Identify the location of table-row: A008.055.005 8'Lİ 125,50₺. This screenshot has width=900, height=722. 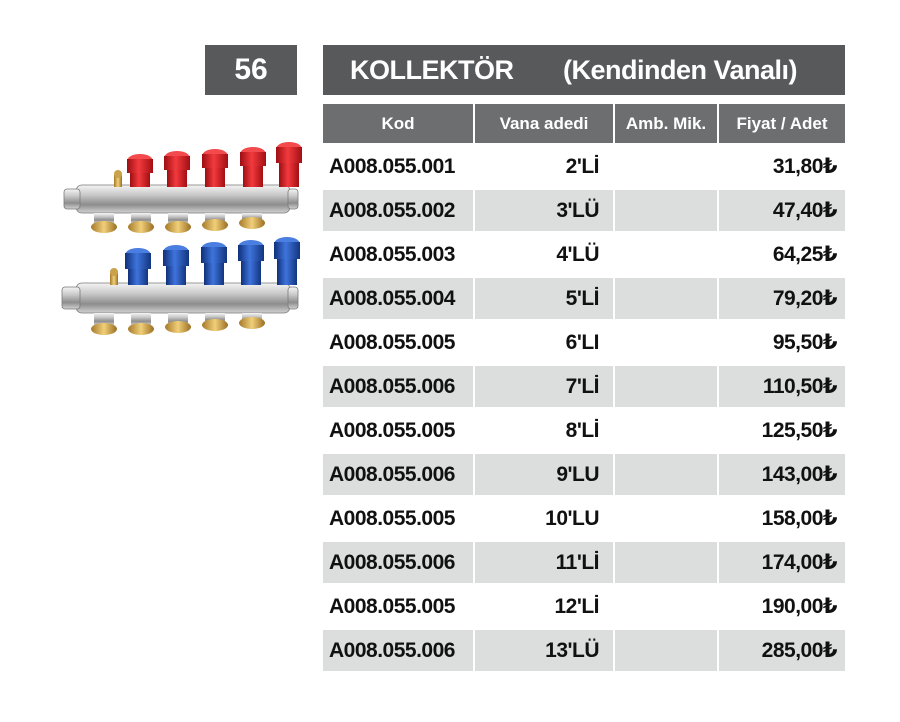
(584, 430).